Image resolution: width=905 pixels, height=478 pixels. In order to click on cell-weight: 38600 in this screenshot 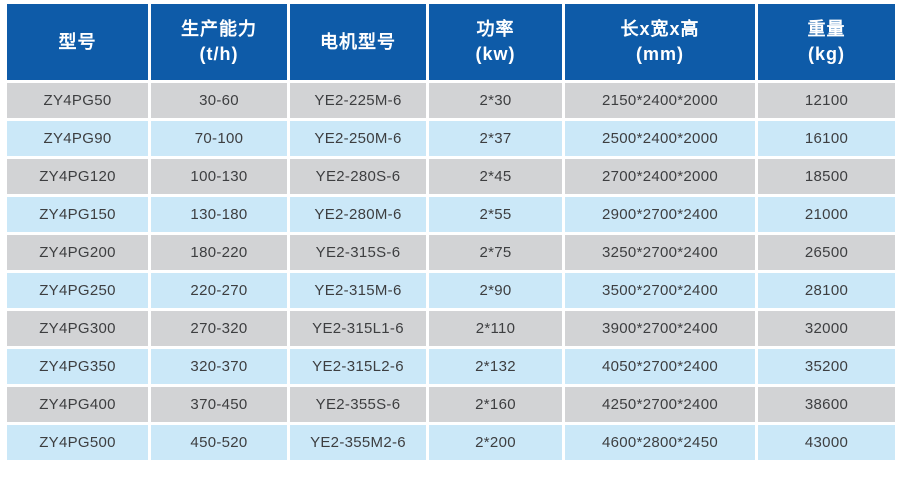, I will do `click(826, 404)`.